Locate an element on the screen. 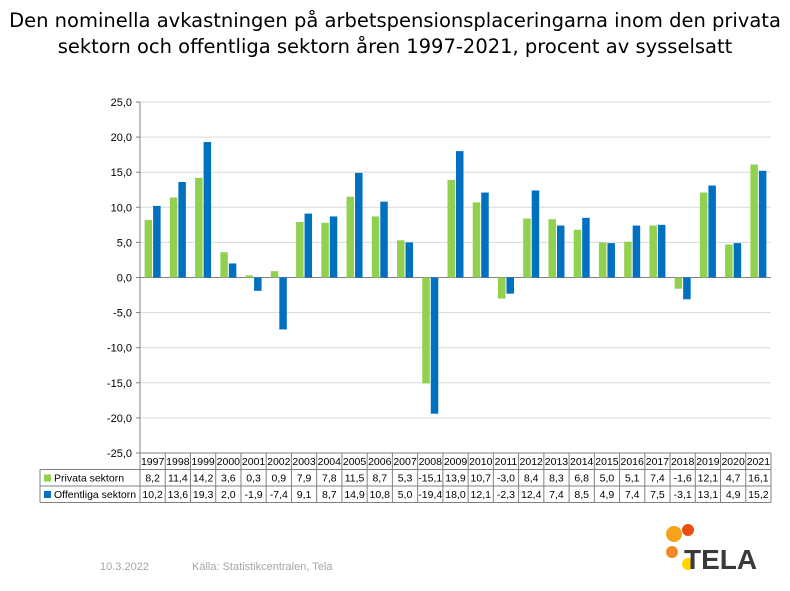 The height and width of the screenshot is (591, 790). x-category-label: 2016 is located at coordinates (633, 462).